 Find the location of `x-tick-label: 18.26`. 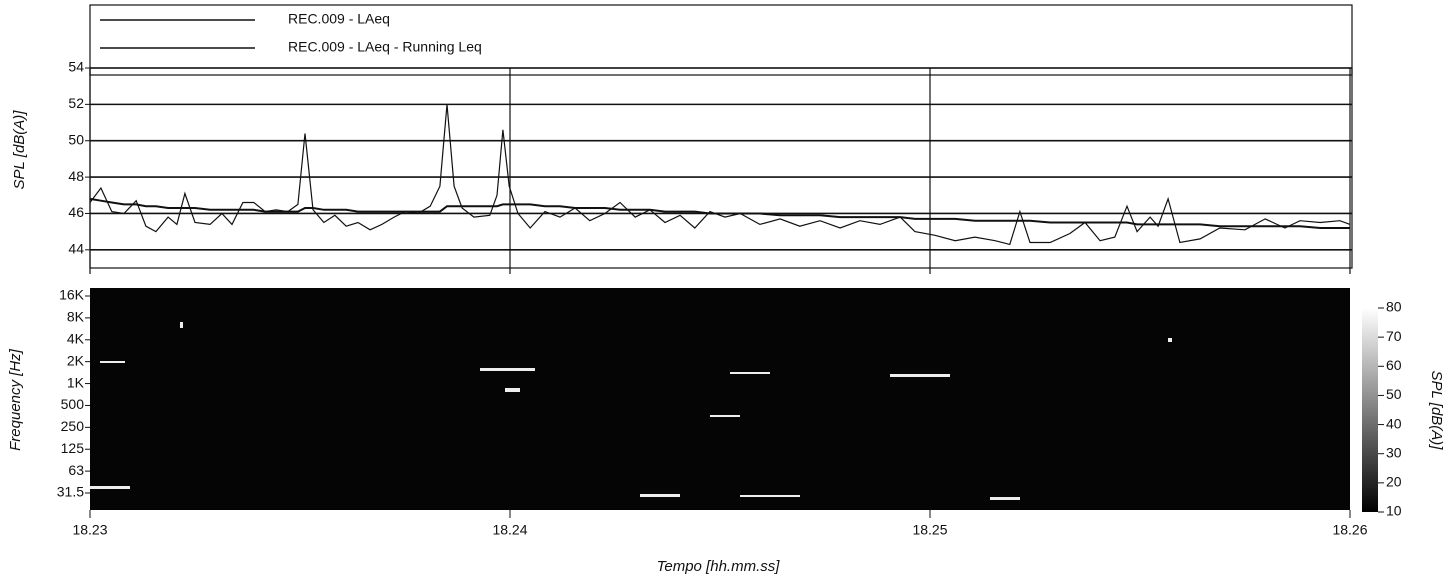

x-tick-label: 18.26 is located at coordinates (1349, 530).